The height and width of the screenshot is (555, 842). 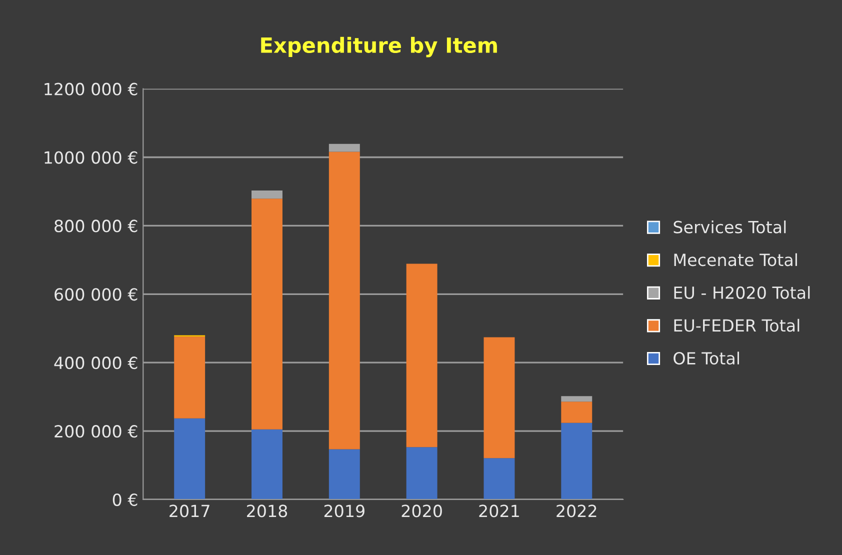 I want to click on legend-label: OE Total, so click(x=706, y=358).